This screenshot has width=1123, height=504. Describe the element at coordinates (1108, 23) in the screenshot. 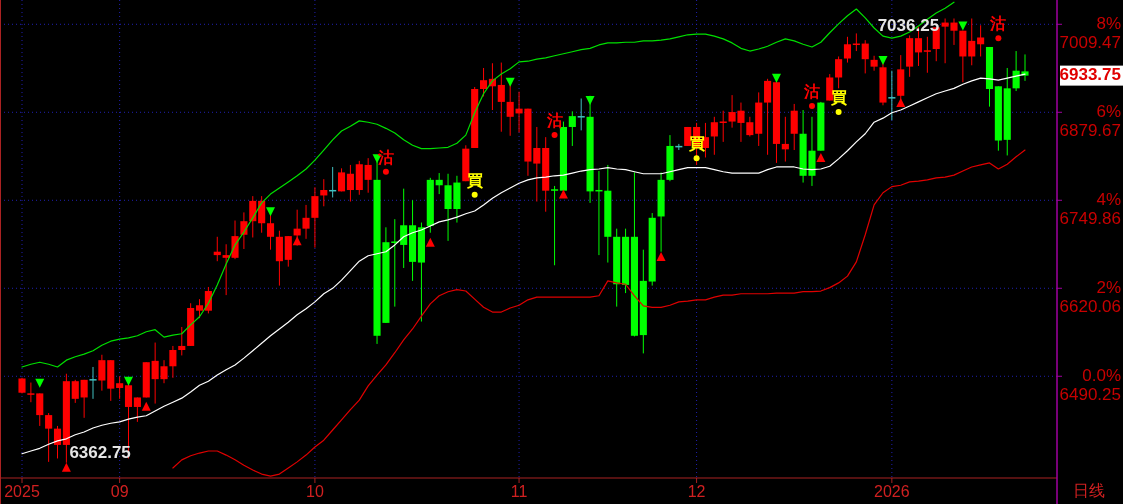

I see `y2-tick-label: 8%` at that location.